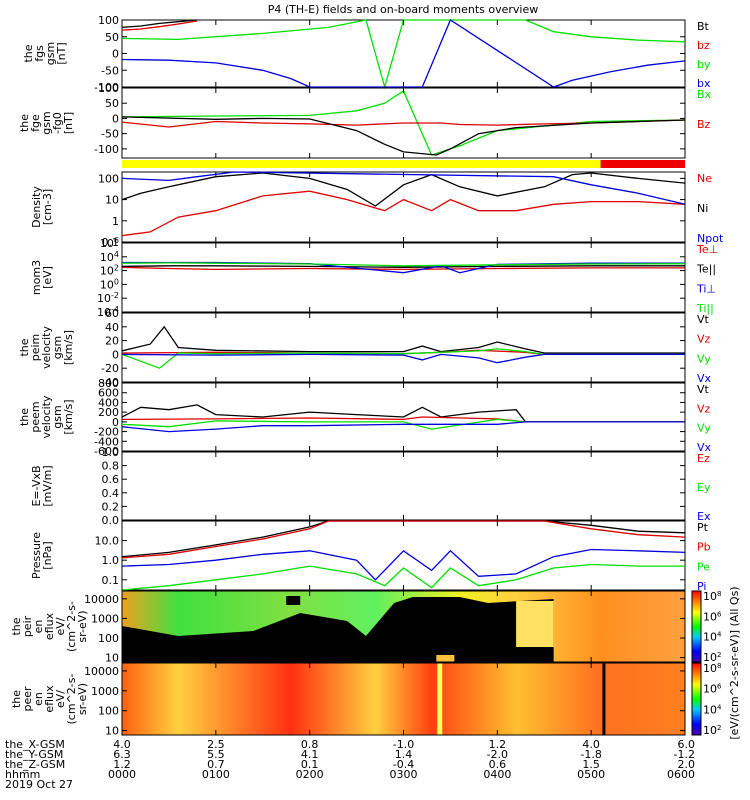 Image resolution: width=750 pixels, height=800 pixels. I want to click on y-axis-label: E=-VxB, so click(36, 485).